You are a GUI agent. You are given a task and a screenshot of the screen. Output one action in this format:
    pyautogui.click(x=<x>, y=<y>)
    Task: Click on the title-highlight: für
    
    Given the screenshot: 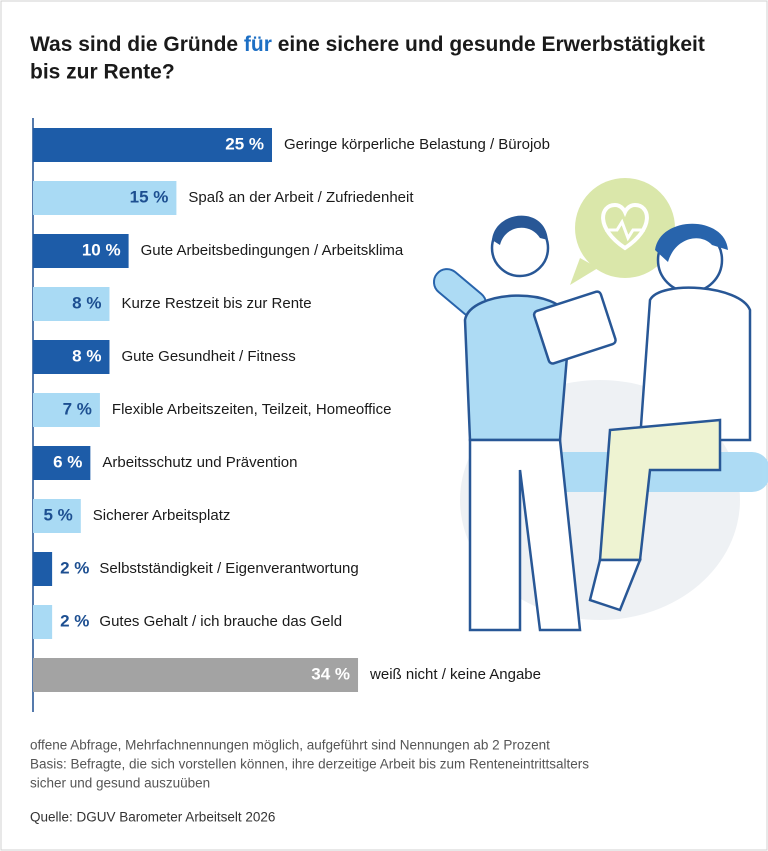 What is the action you would take?
    pyautogui.click(x=258, y=44)
    